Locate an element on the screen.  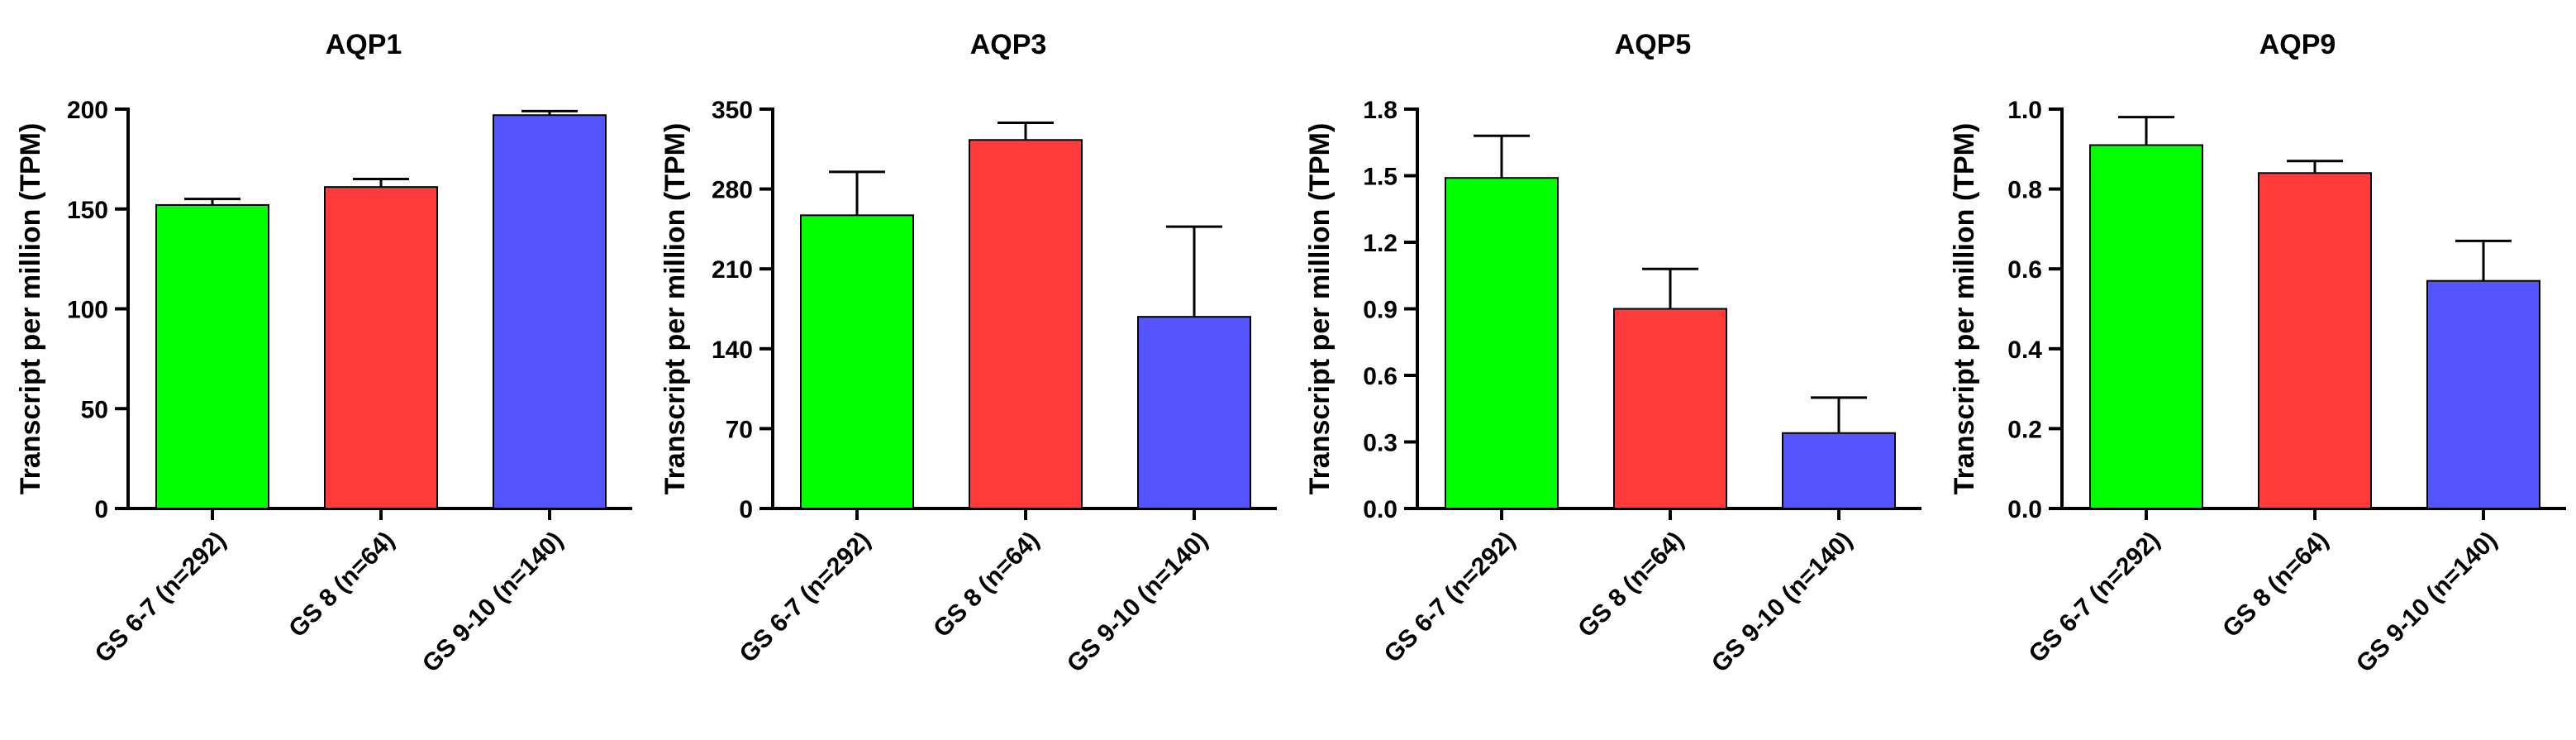
y-tick-label: 70 is located at coordinates (739, 429).